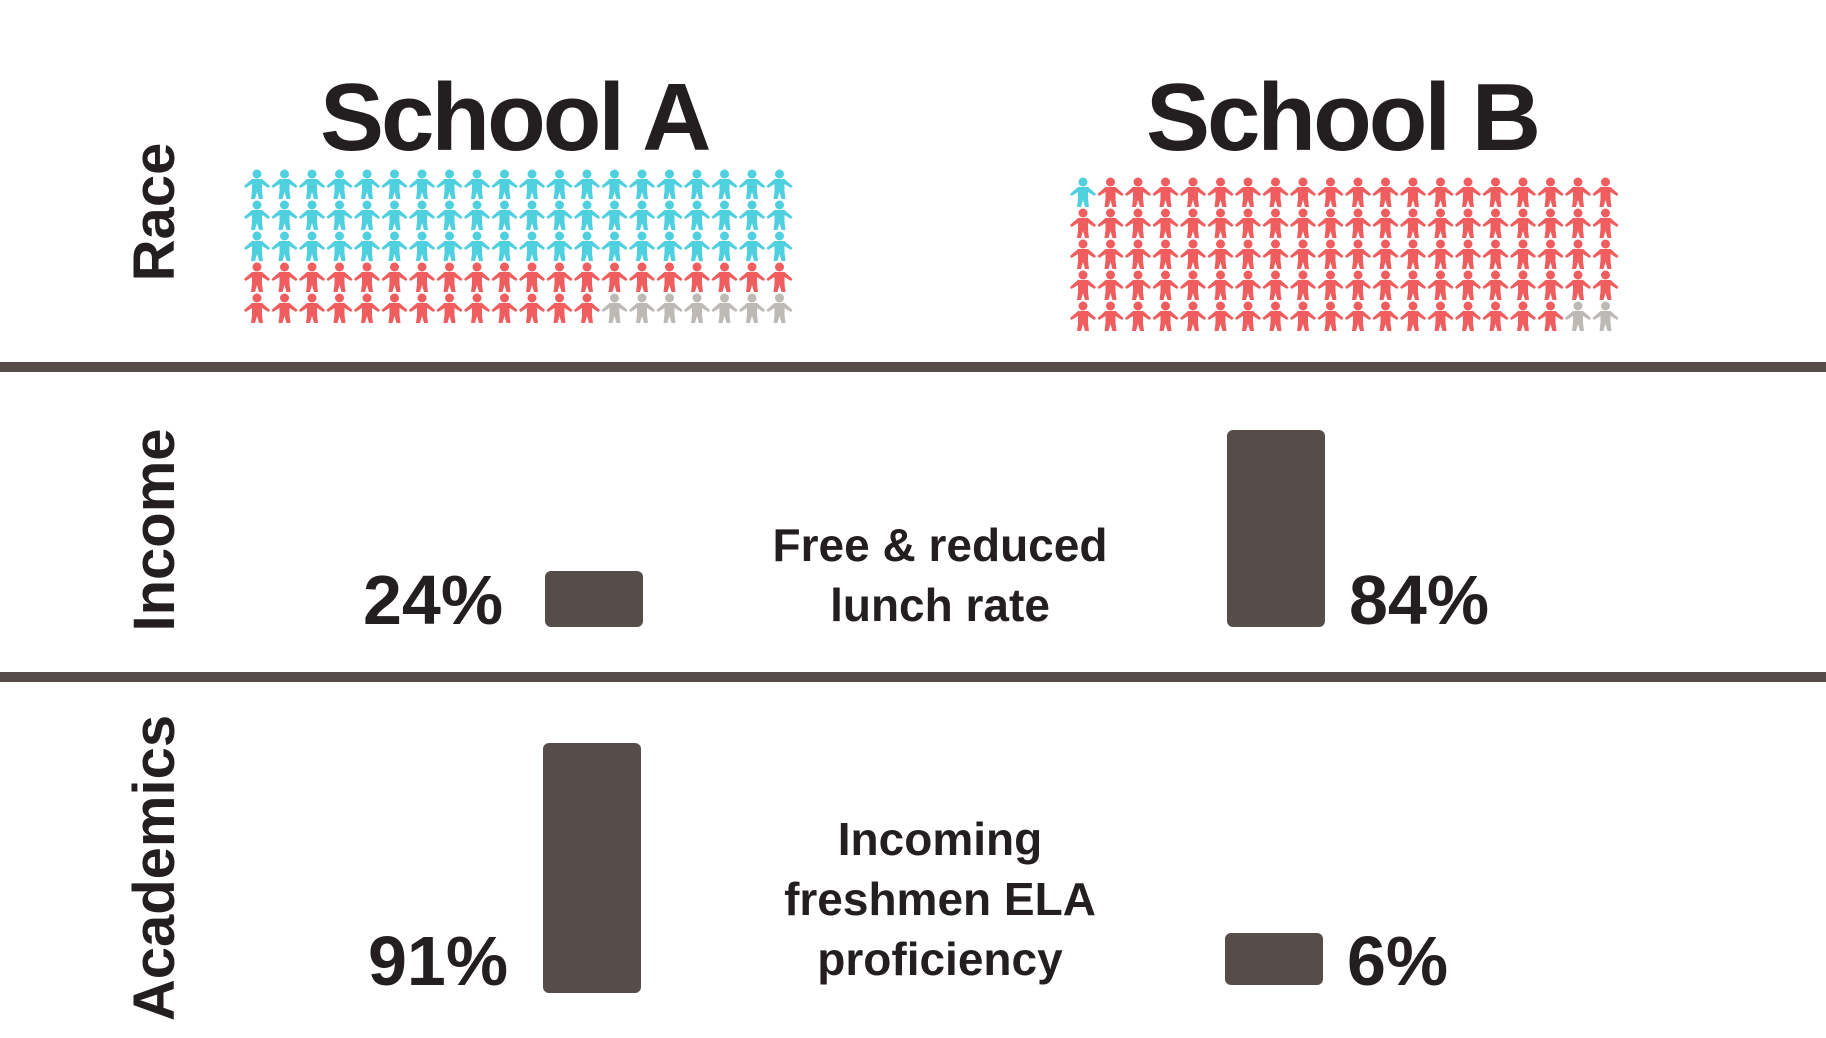  Describe the element at coordinates (1276, 528) in the screenshot. I see `income-school-b-bar` at that location.